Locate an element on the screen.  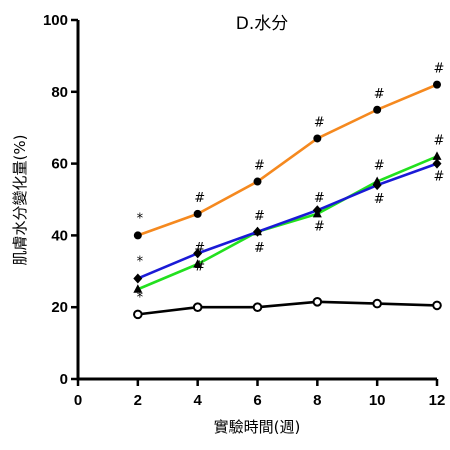
x-tick-label: 10 is located at coordinates (377, 400).